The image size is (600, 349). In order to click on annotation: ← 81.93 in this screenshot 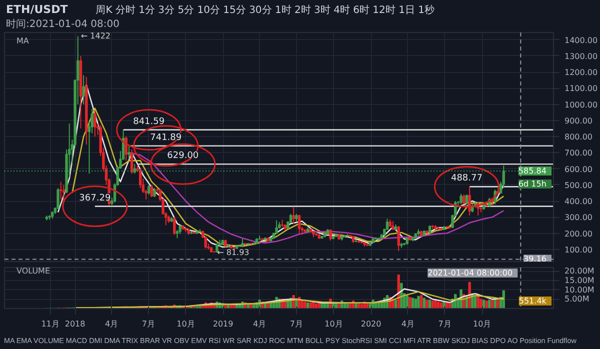, I will do `click(233, 252)`.